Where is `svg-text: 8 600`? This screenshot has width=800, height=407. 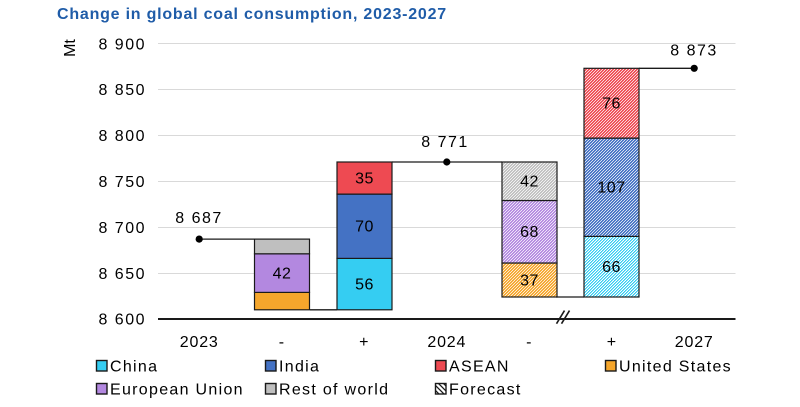 svg-text: 8 600 is located at coordinates (122, 320).